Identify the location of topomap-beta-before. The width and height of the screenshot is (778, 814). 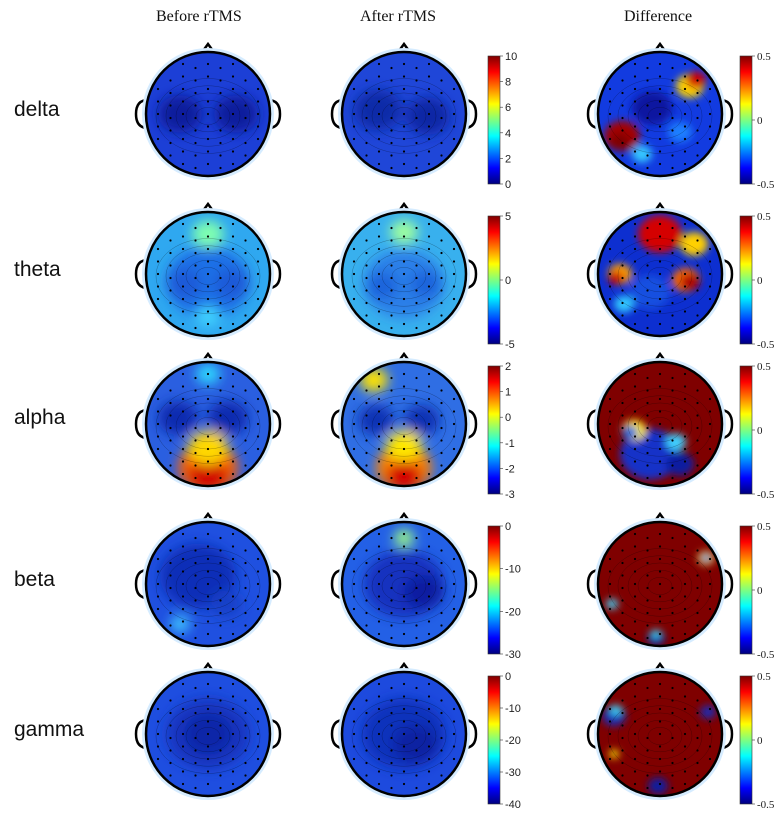
(208, 580).